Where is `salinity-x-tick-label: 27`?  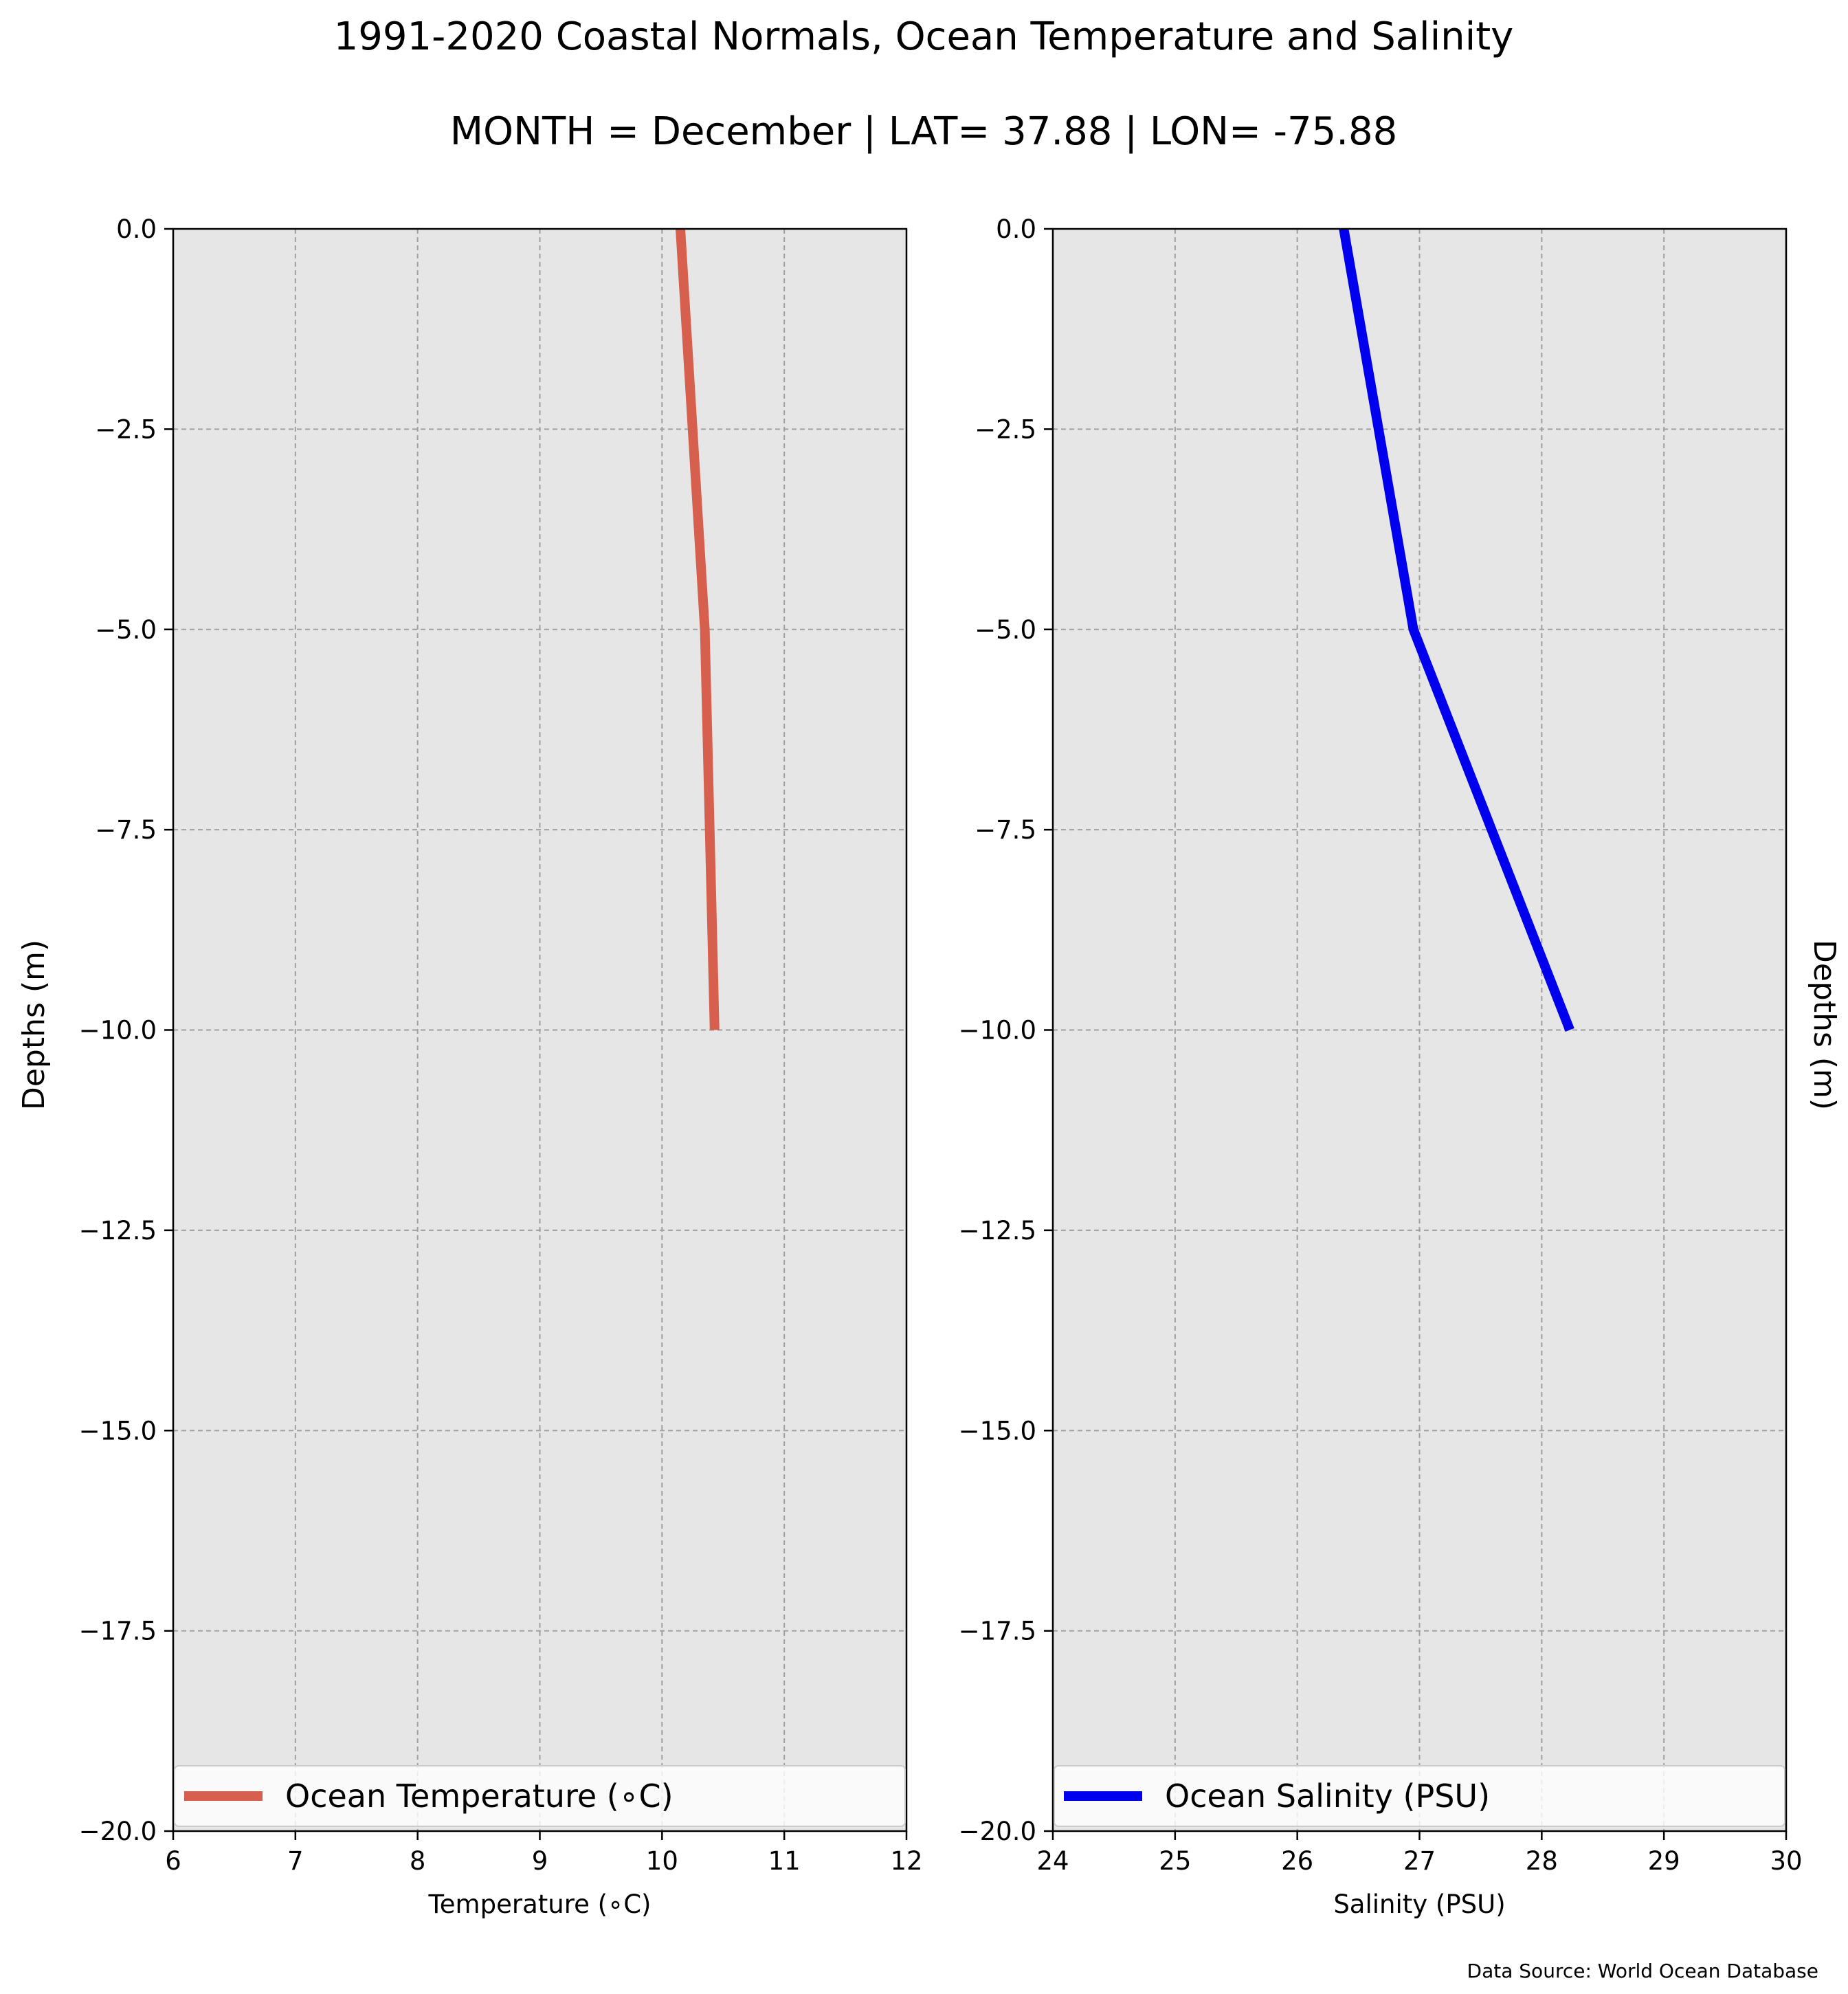
salinity-x-tick-label: 27 is located at coordinates (1419, 1861).